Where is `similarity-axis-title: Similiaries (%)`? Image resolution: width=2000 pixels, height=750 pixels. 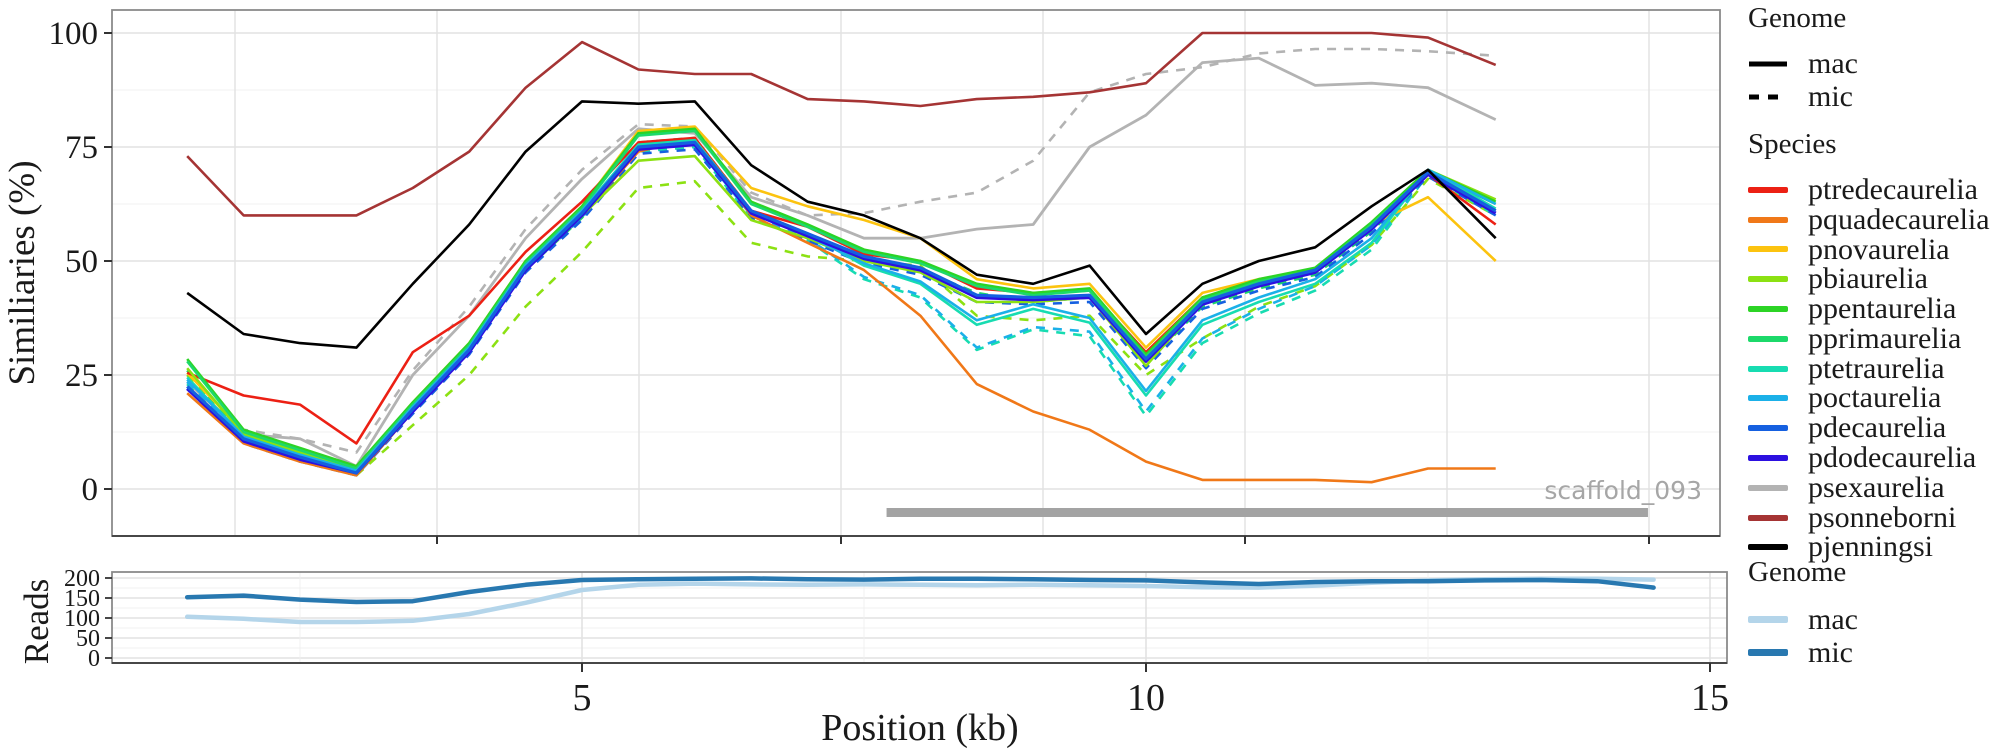
similarity-axis-title: Similiaries (%) is located at coordinates (22, 272).